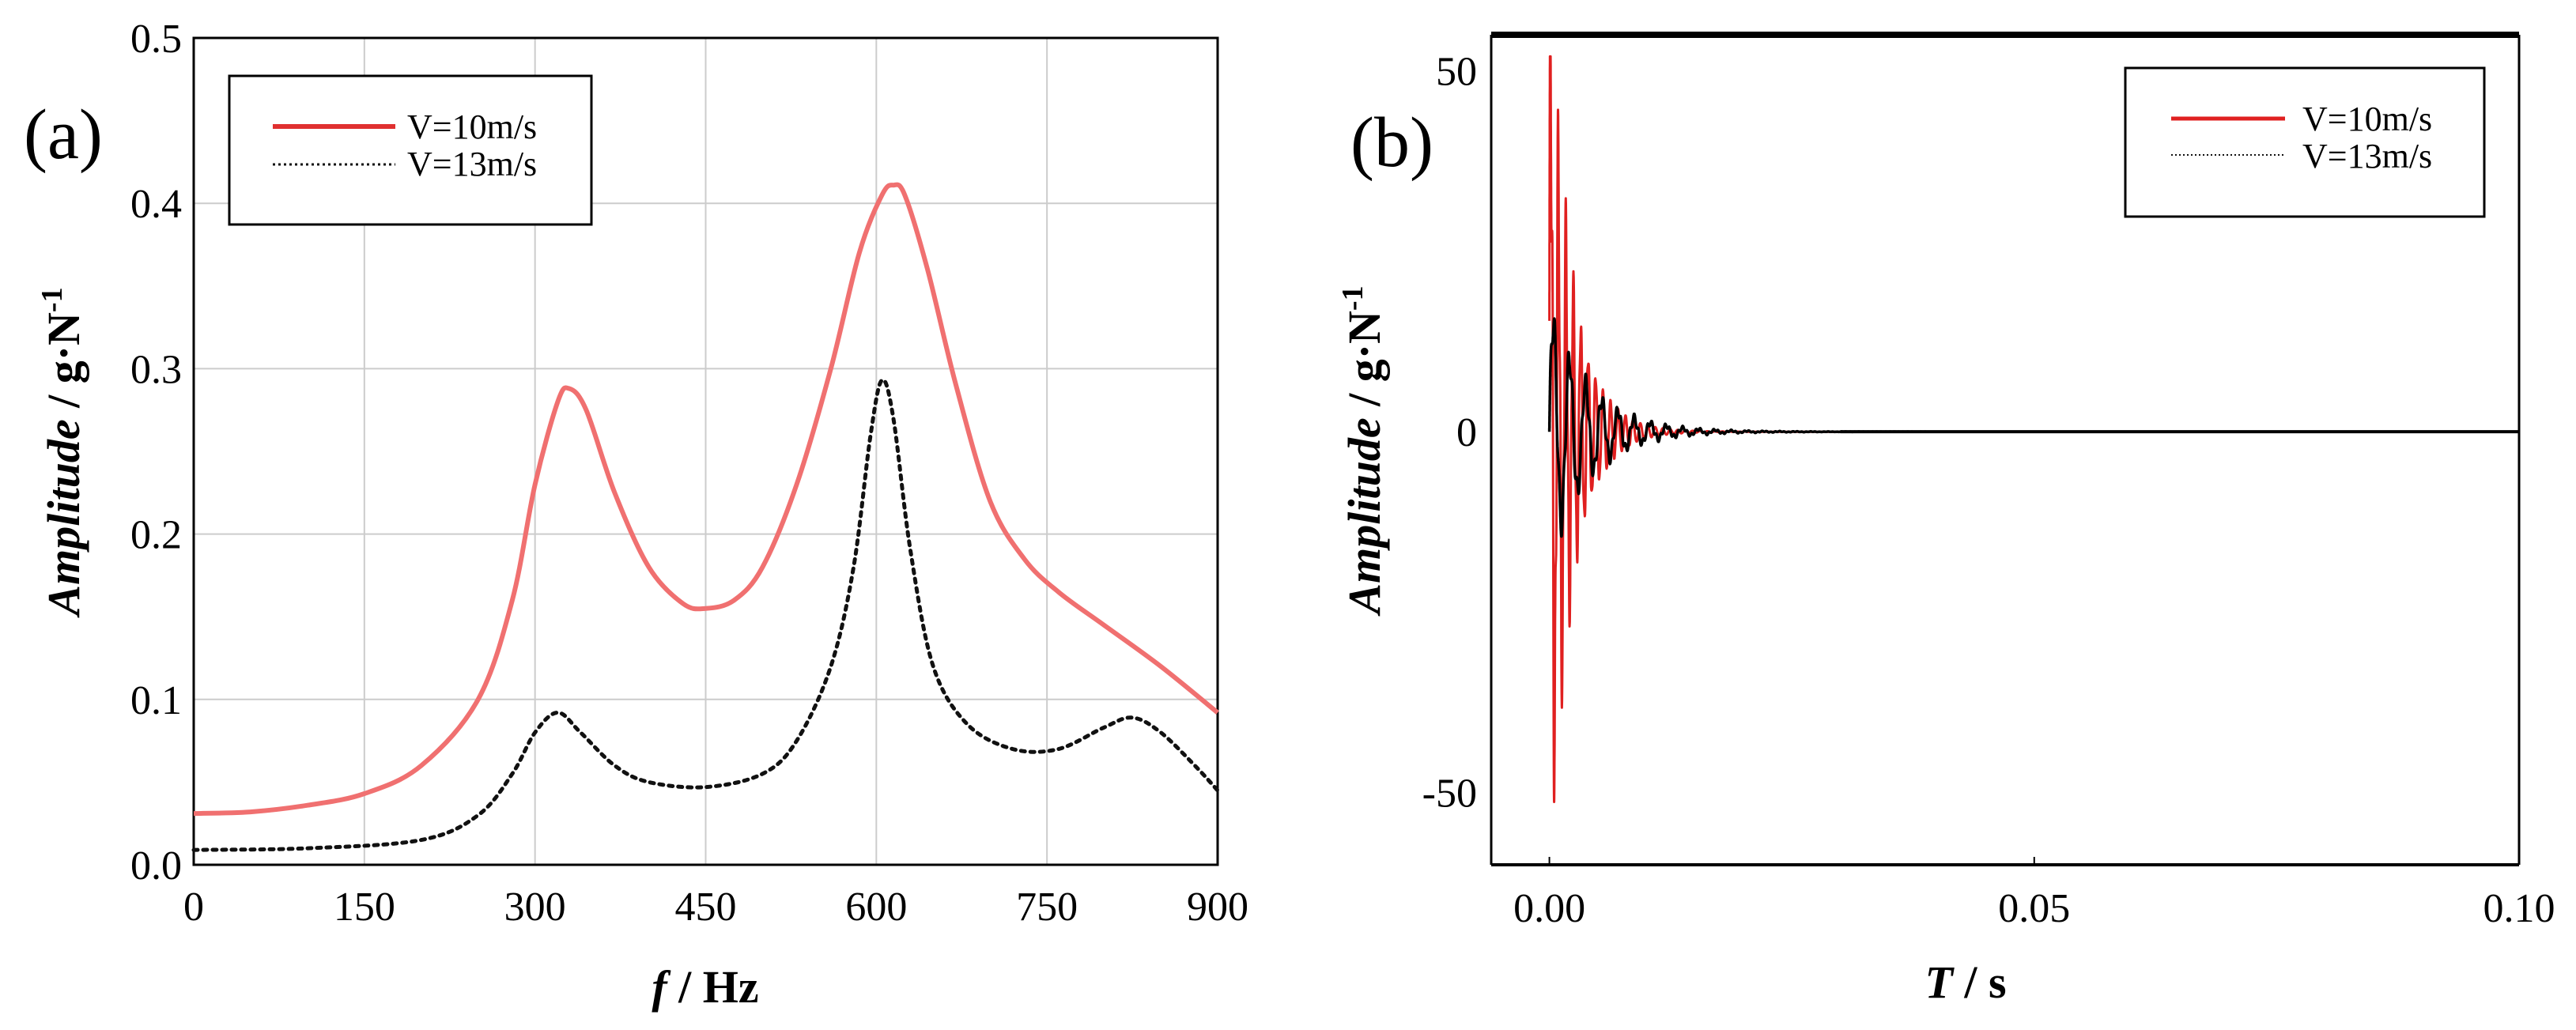 The width and height of the screenshot is (2576, 1030). Describe the element at coordinates (156, 39) in the screenshot. I see `y-tick-label: 0.5` at that location.